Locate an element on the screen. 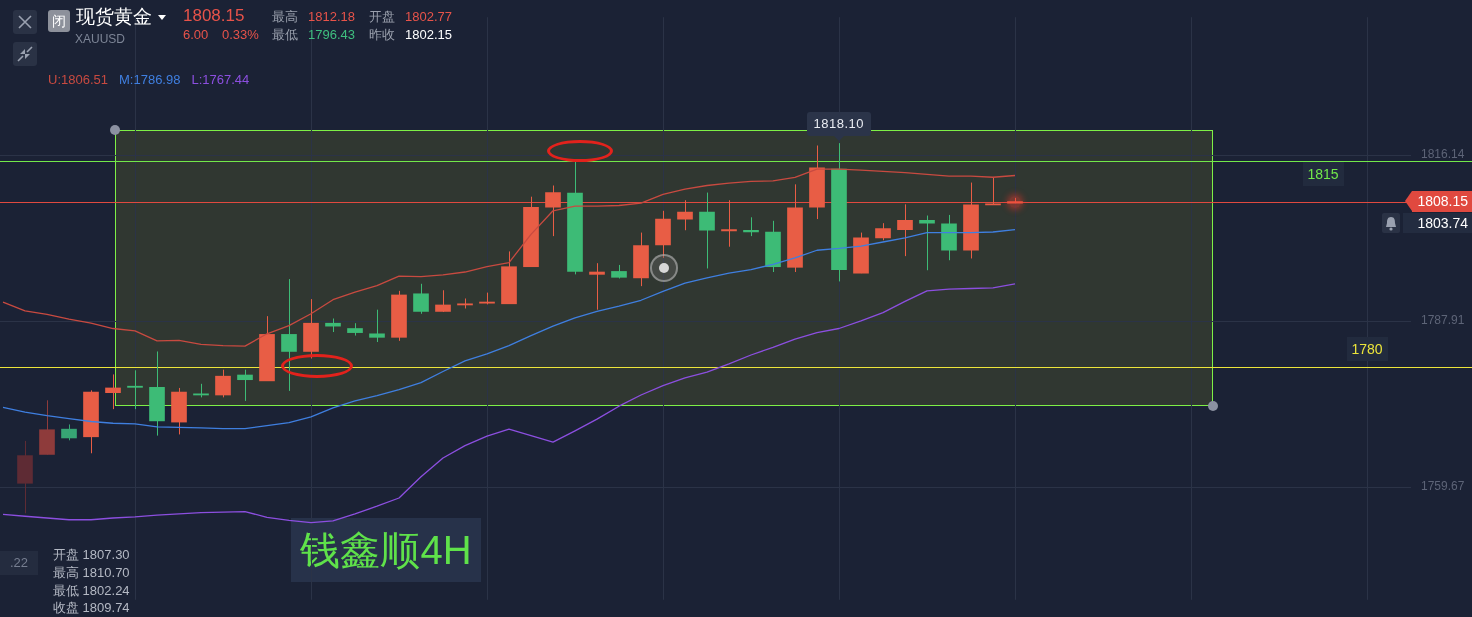  annotation: 1818.10 is located at coordinates (838, 124).